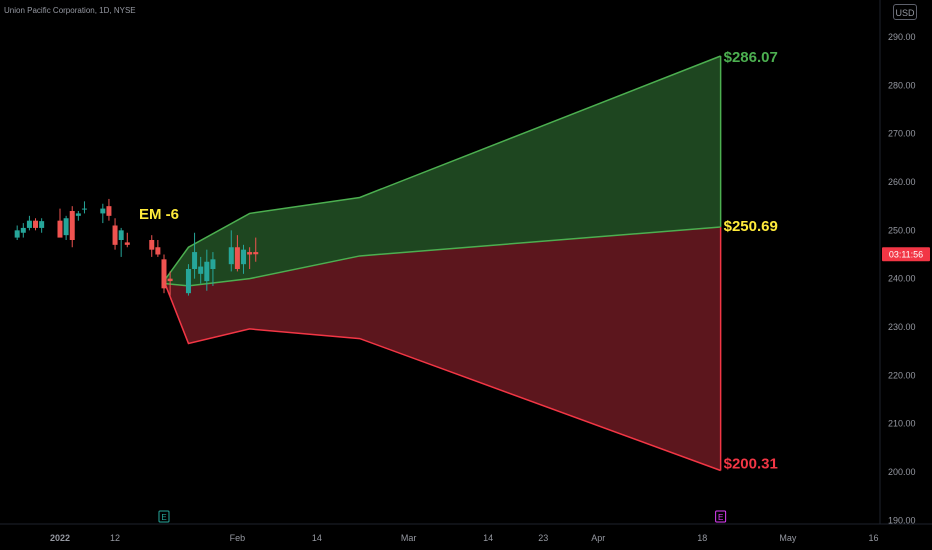 Image resolution: width=932 pixels, height=550 pixels. What do you see at coordinates (902, 230) in the screenshot?
I see `y-tick-label: 250.00` at bounding box center [902, 230].